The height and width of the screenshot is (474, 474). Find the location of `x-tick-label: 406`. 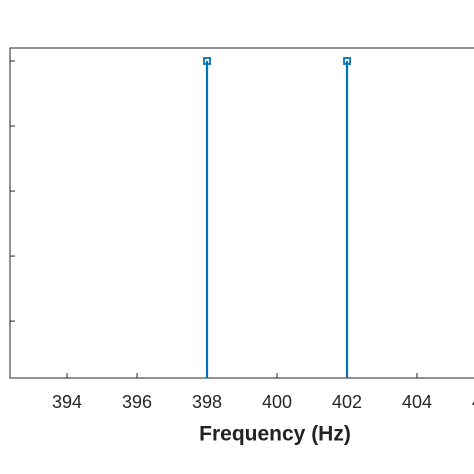

x-tick-label: 406 is located at coordinates (473, 402).